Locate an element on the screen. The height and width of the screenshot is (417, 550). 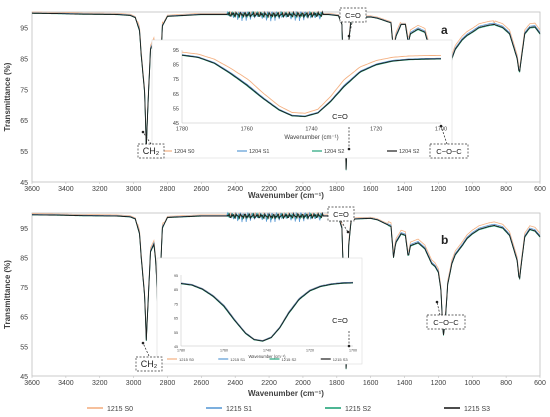
y-axis-label: Transmittance (%) is located at coordinates (7, 294).